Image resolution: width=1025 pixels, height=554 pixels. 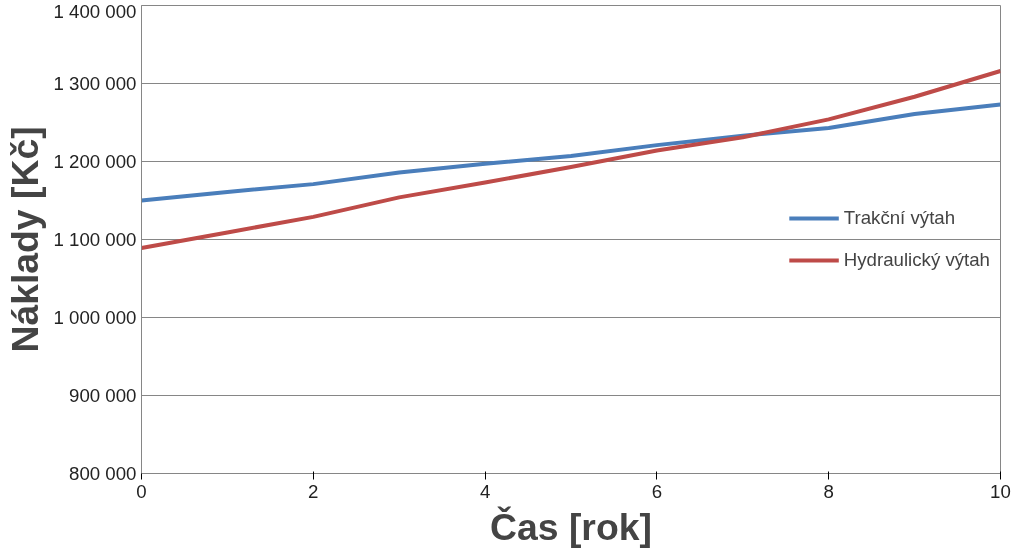 What do you see at coordinates (95, 161) in the screenshot?
I see `y-tick-label: 1 200 000` at bounding box center [95, 161].